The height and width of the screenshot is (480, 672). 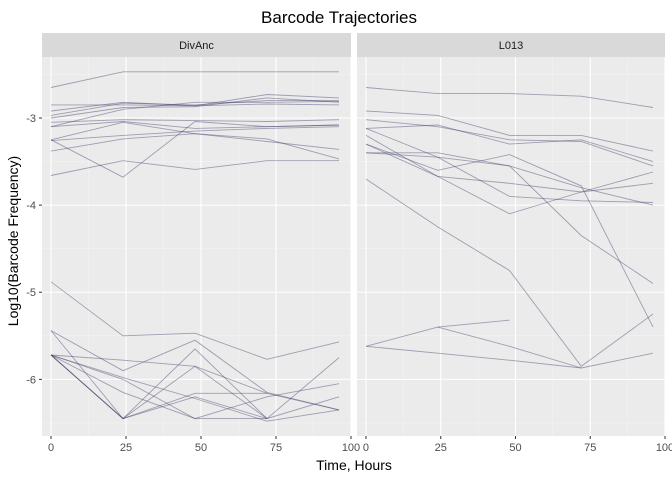 I want to click on y-axis-ticks: -3 -4 -5 -6, so click(x=34, y=249).